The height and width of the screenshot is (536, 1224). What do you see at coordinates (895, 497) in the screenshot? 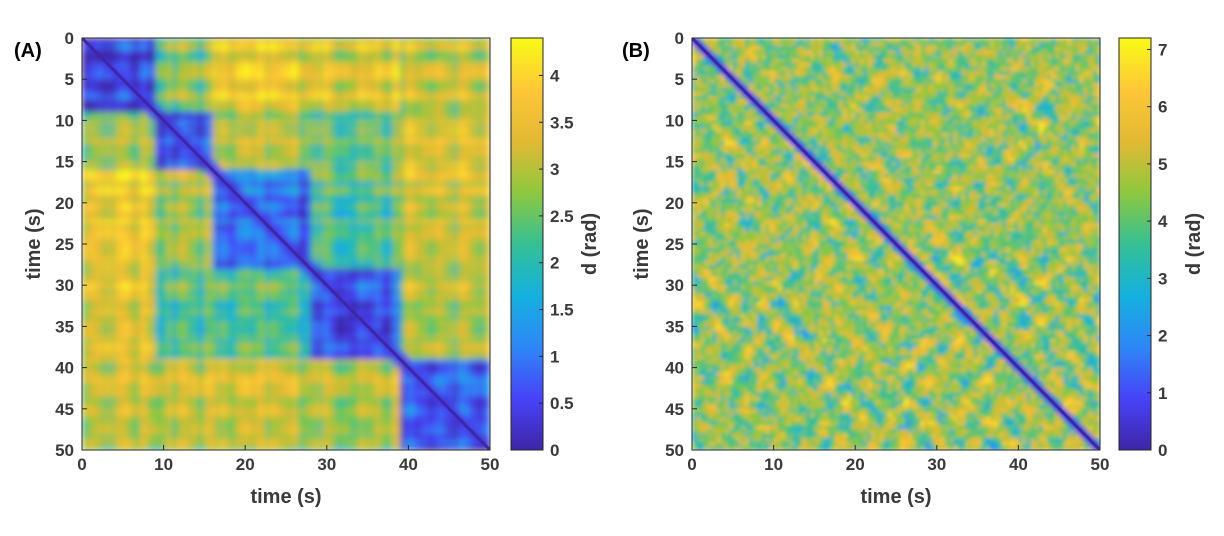
I see `heatmap-b-xlabel: time (s)` at bounding box center [895, 497].